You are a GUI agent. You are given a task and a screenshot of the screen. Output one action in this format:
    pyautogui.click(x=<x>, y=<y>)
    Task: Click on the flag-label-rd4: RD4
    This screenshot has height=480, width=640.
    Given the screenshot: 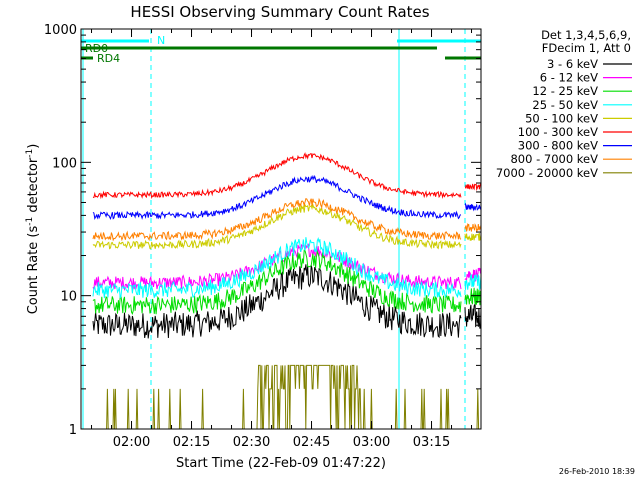 What is the action you would take?
    pyautogui.click(x=108, y=58)
    